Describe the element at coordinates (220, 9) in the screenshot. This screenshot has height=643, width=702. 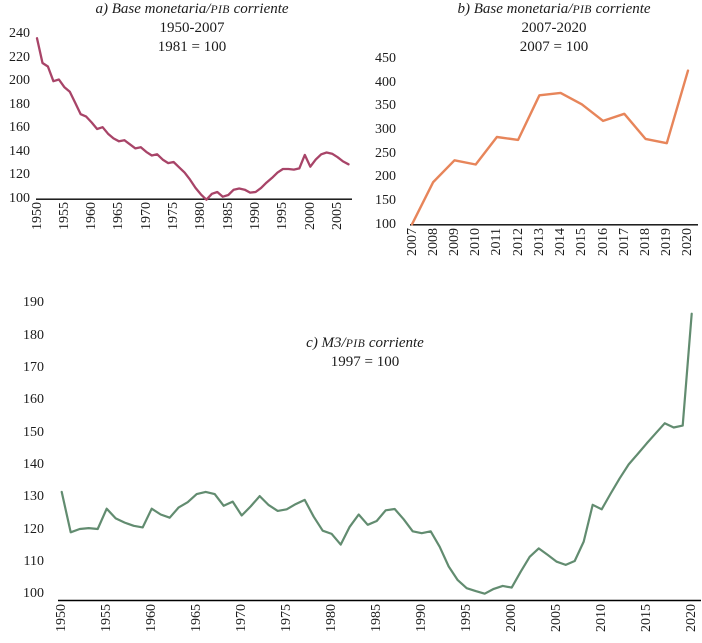
I see `chart-a-title-smallcaps: PIB` at that location.